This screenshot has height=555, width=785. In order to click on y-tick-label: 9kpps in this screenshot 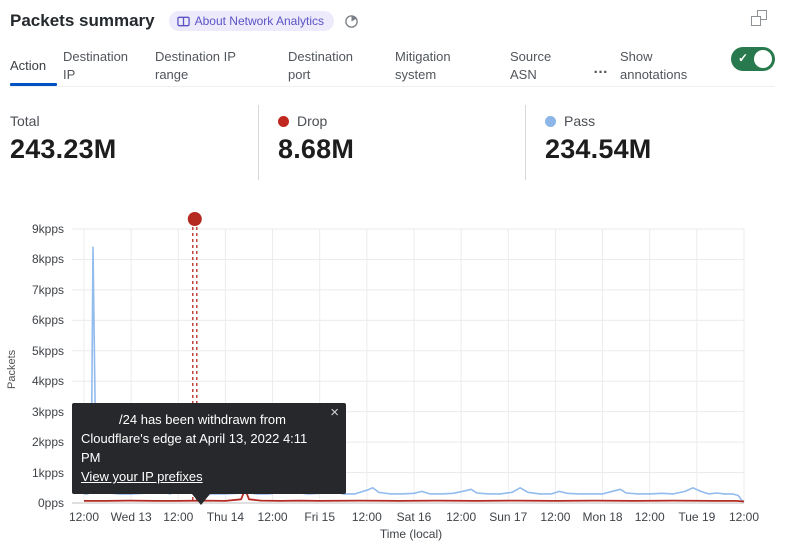, I will do `click(47, 229)`.